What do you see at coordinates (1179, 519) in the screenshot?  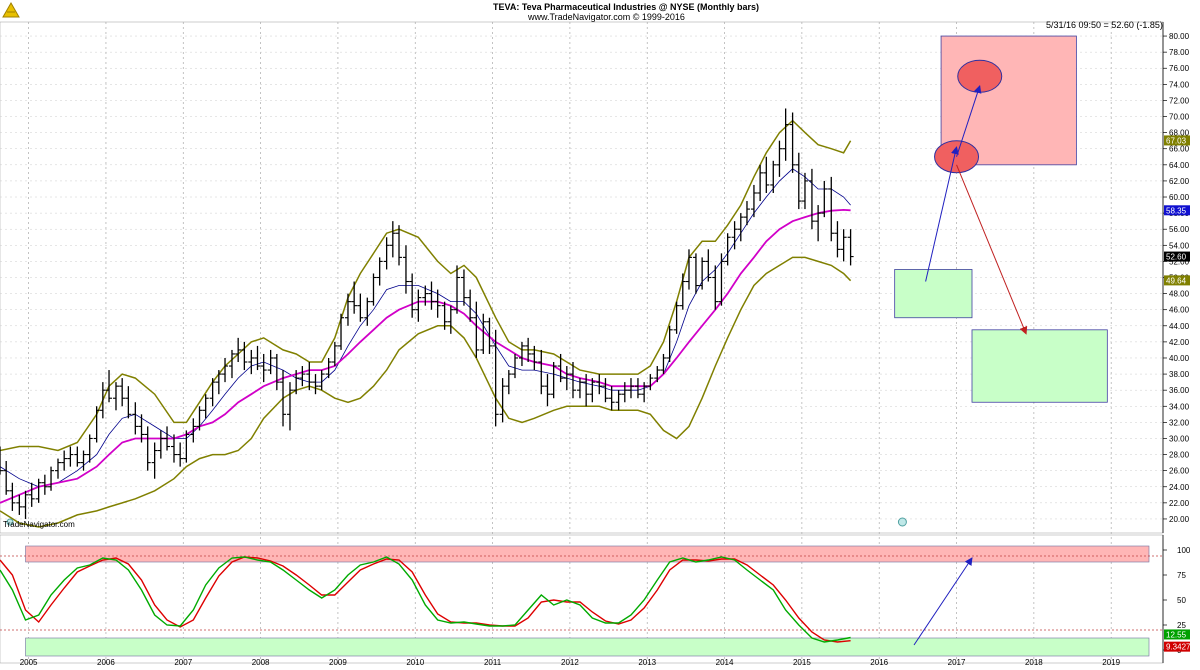 I see `y-tick-label: 20.00` at bounding box center [1179, 519].